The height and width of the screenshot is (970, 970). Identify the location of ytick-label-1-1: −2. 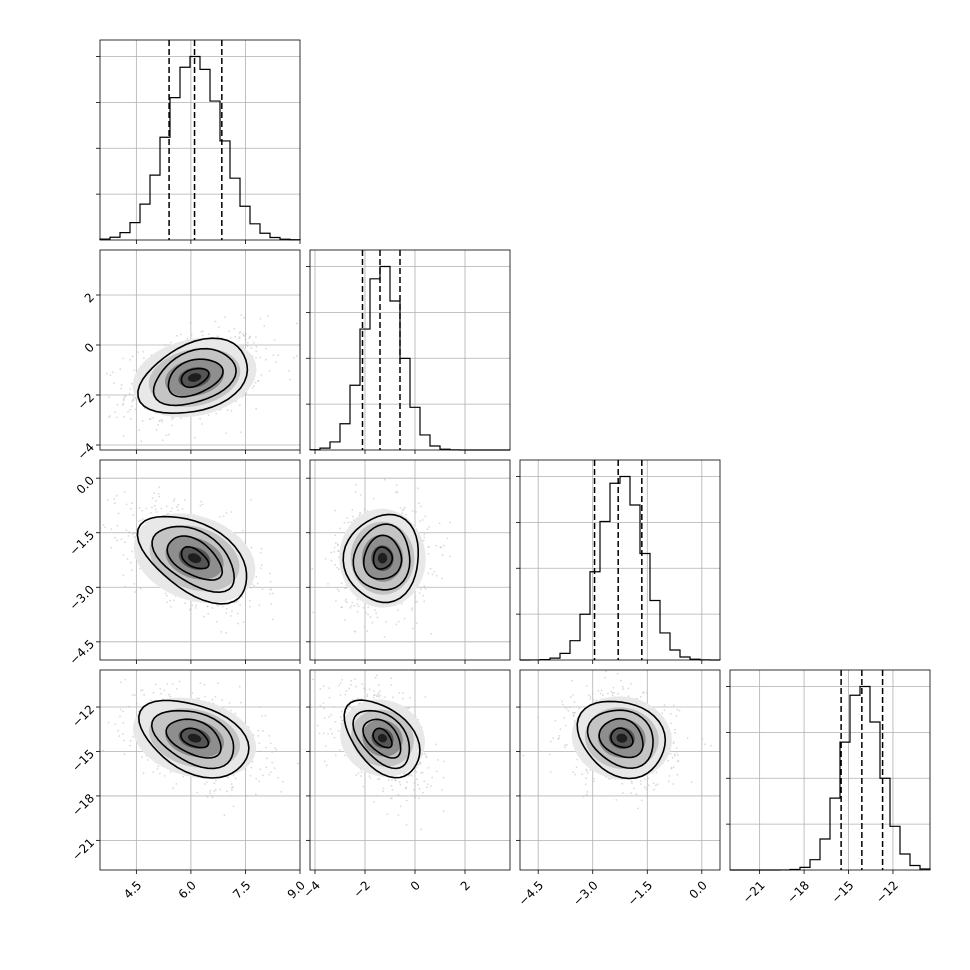
(86, 401).